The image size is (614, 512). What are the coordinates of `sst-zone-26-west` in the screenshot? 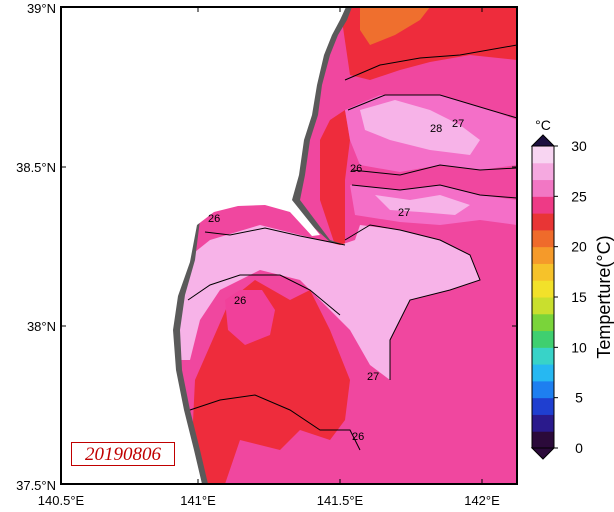 It's located at (250, 317).